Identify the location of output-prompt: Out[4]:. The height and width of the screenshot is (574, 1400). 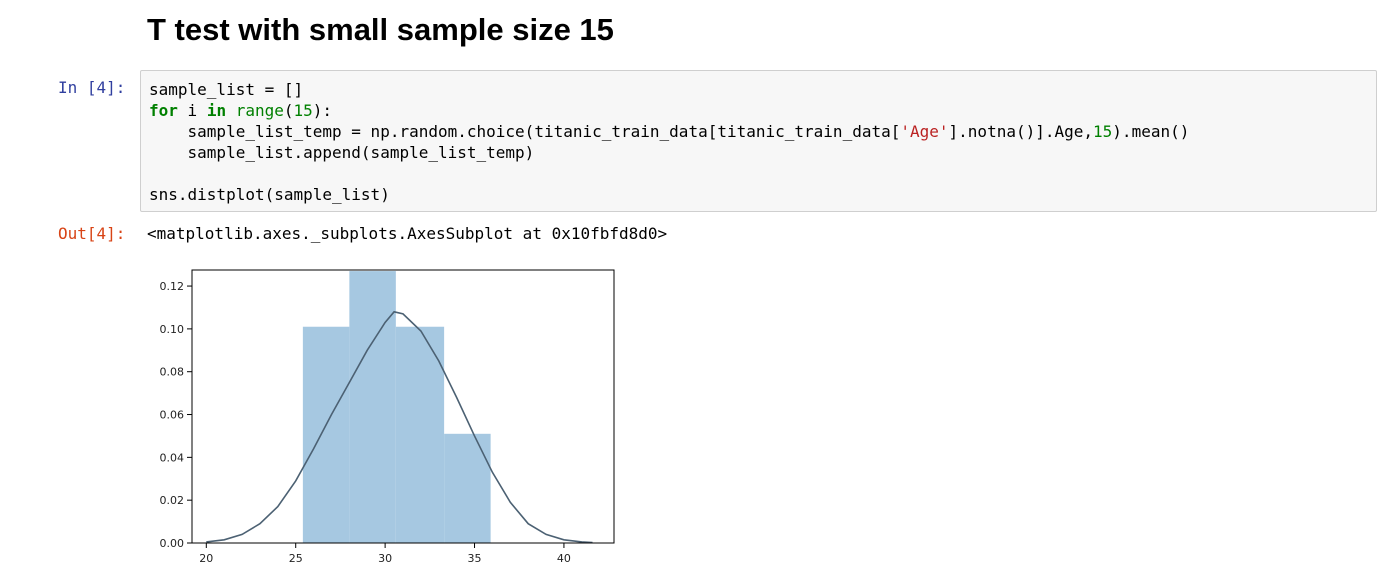
(92, 233).